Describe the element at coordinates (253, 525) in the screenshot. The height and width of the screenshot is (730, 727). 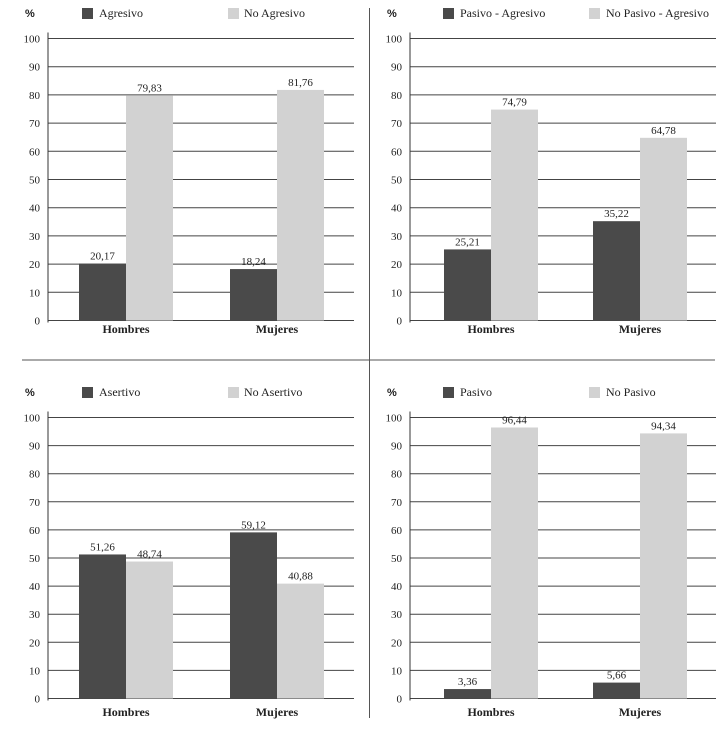
I see `bar-value-label: 59,12` at that location.